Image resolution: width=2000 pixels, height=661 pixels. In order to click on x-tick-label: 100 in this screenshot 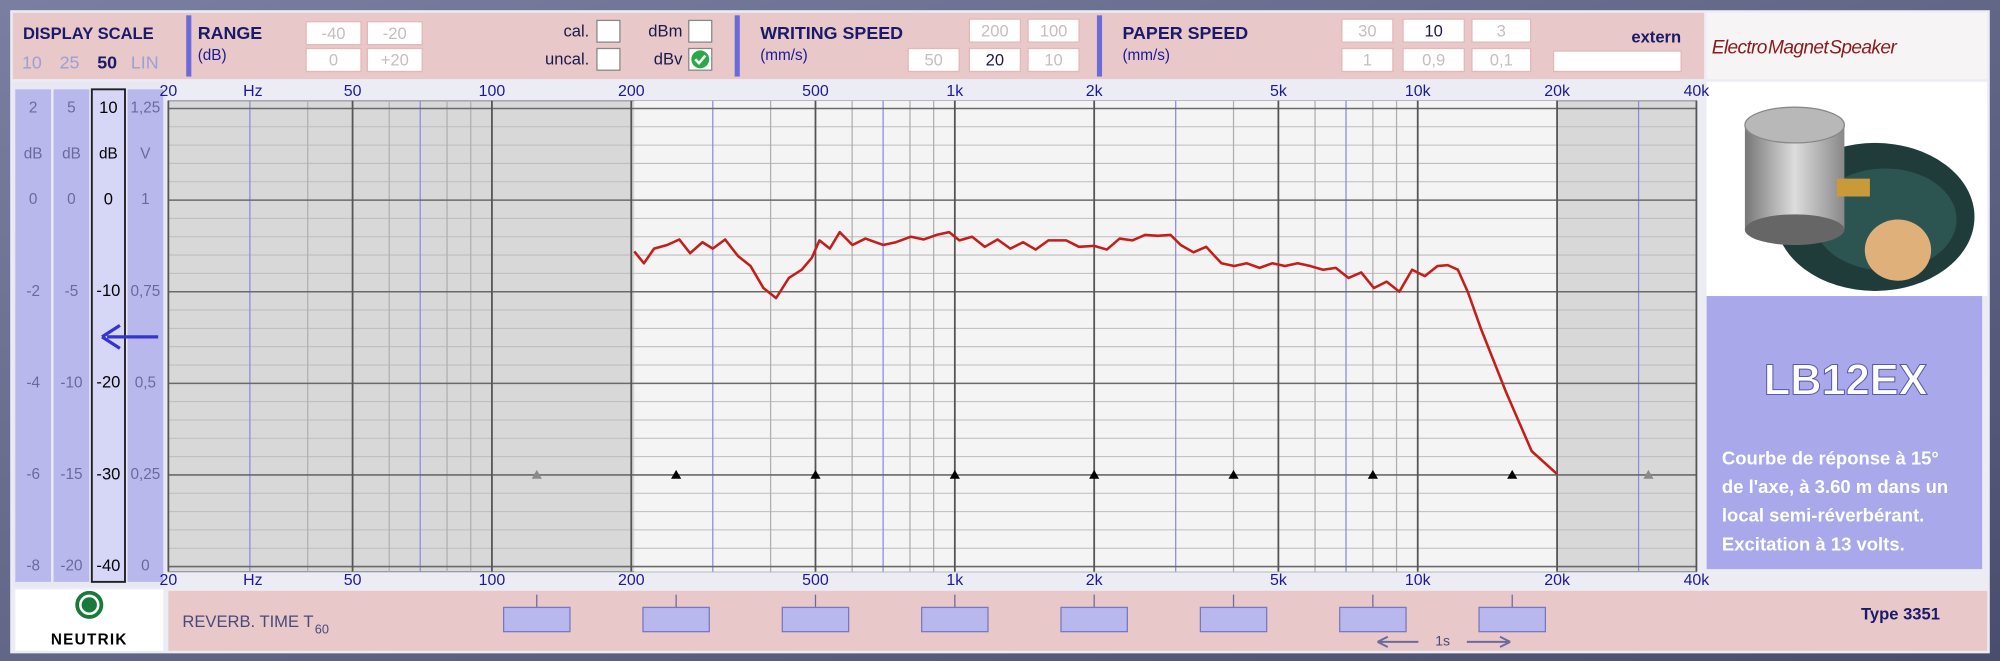, I will do `click(492, 580)`.